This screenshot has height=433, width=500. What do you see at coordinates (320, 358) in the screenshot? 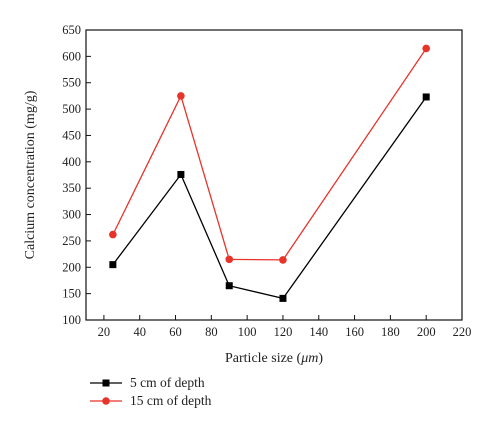
I see `x-axis-title-suffix: )` at bounding box center [320, 358].